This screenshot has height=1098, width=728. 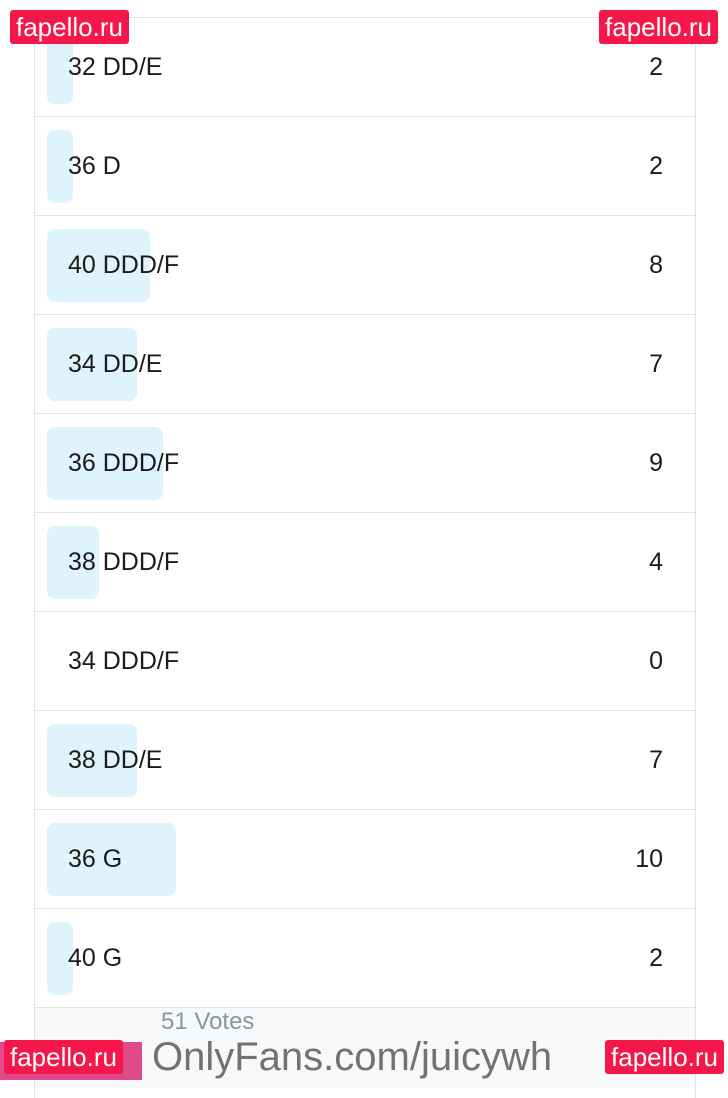 I want to click on option-label: 40 DDD/F, so click(x=124, y=265).